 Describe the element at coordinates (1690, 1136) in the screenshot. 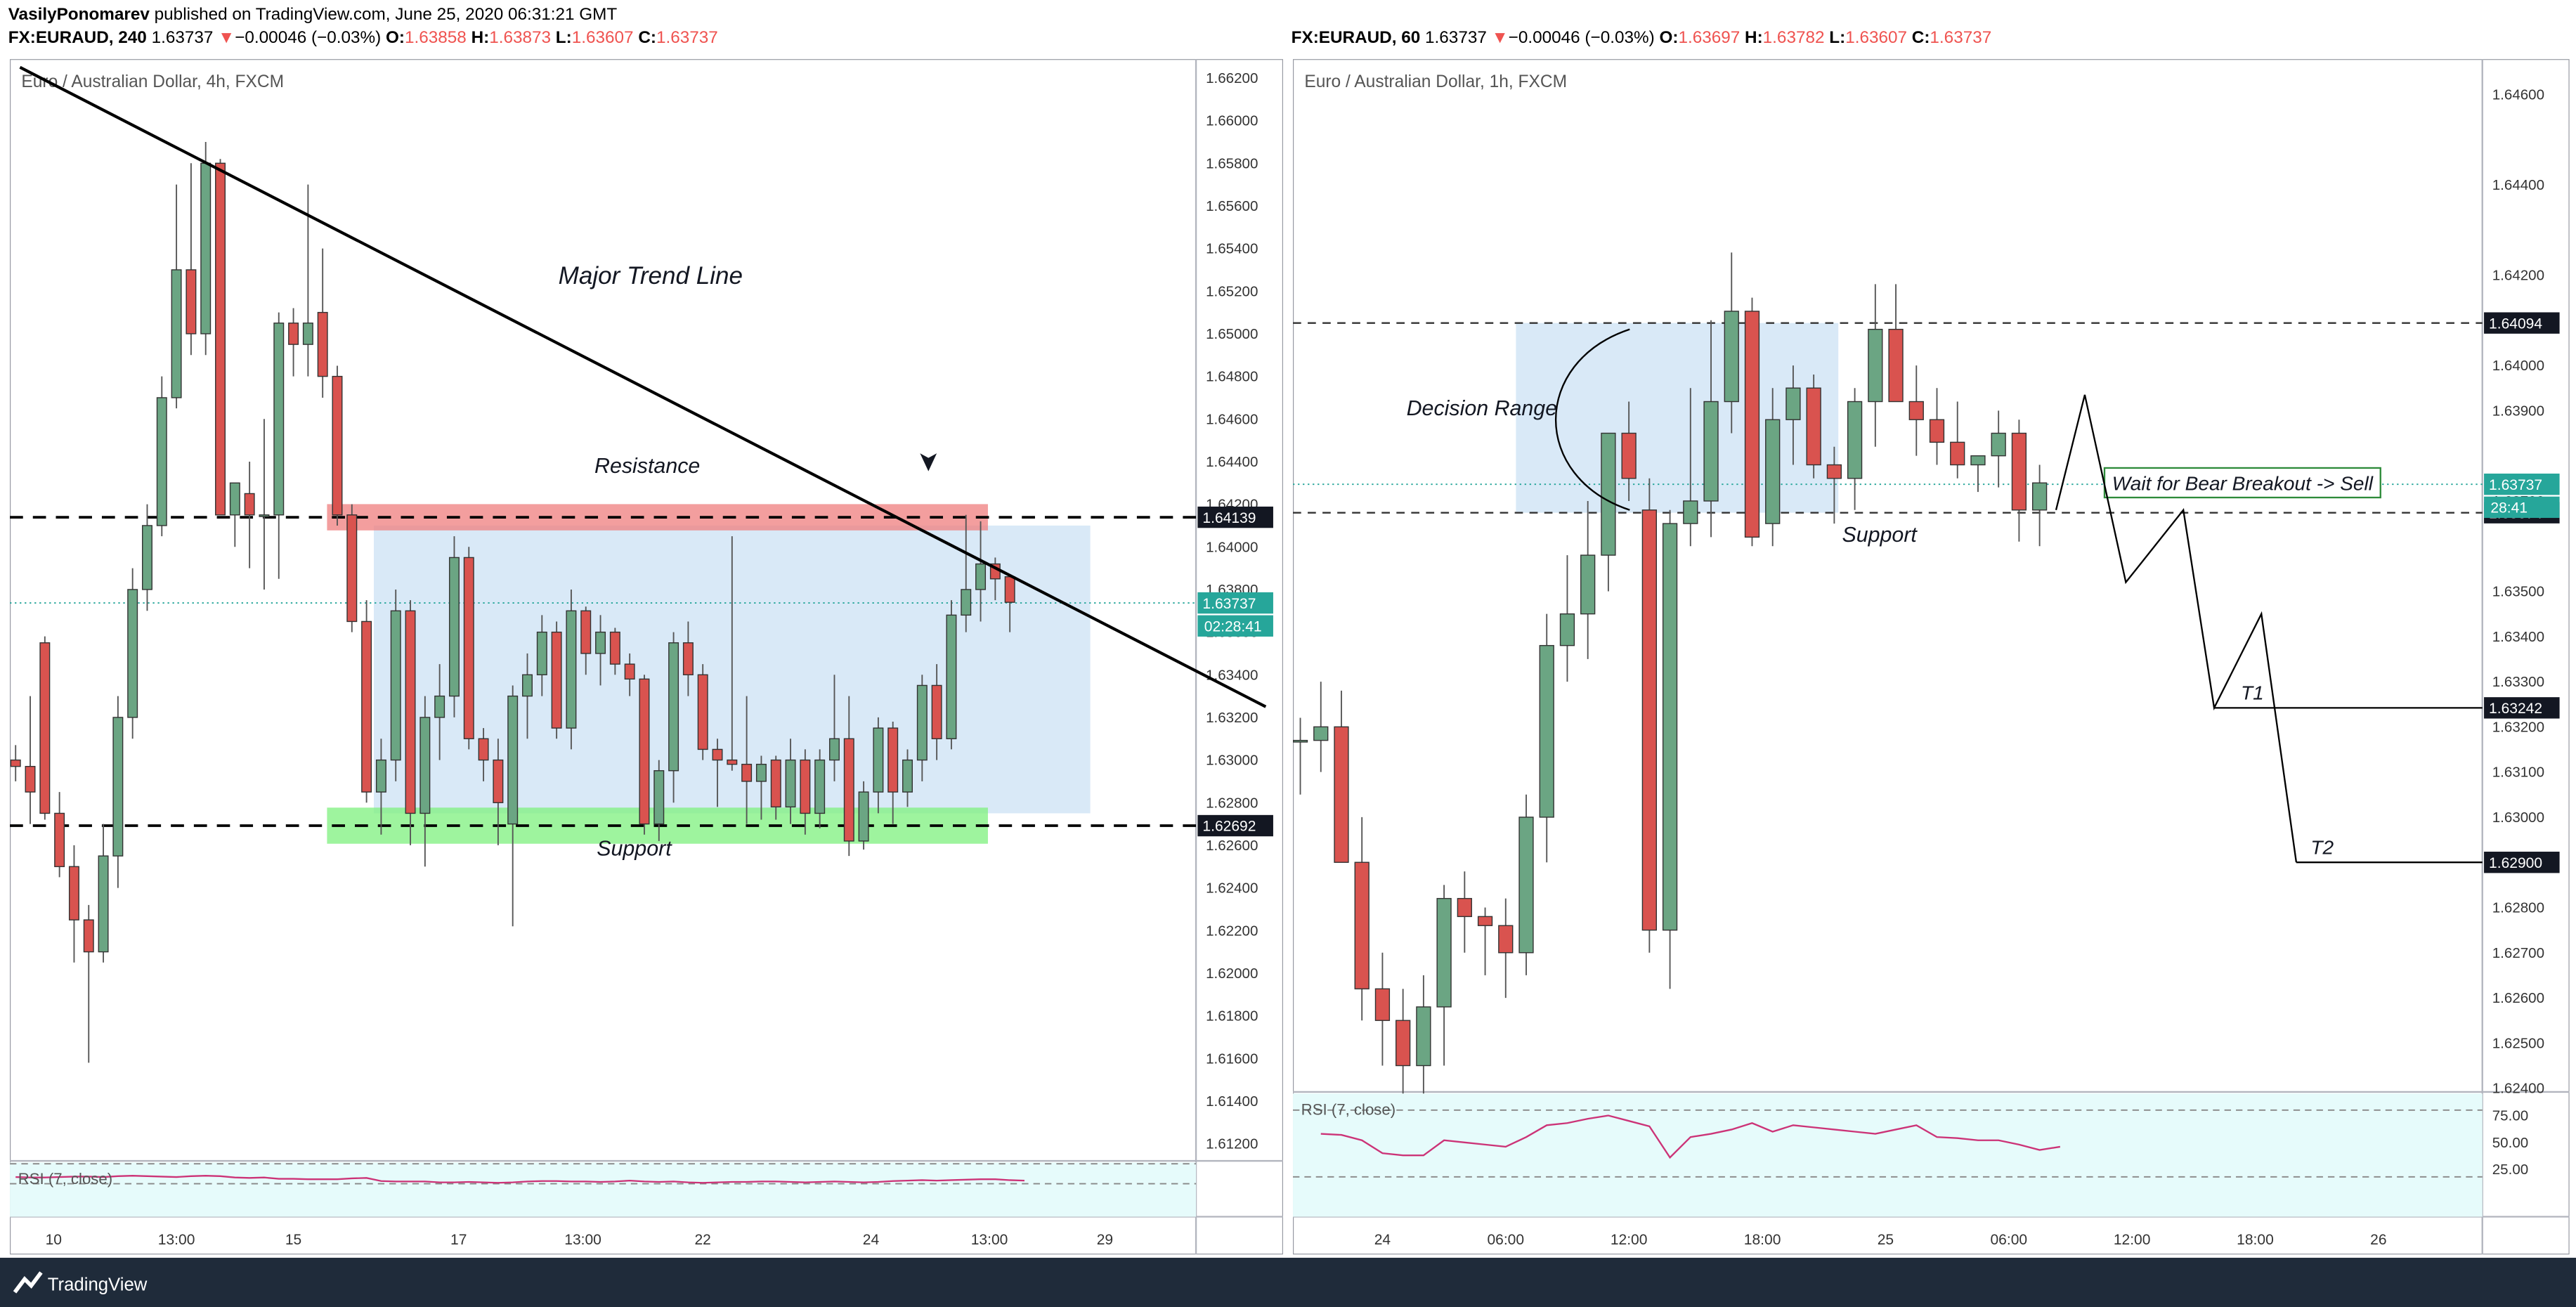

I see `rsi-line` at that location.